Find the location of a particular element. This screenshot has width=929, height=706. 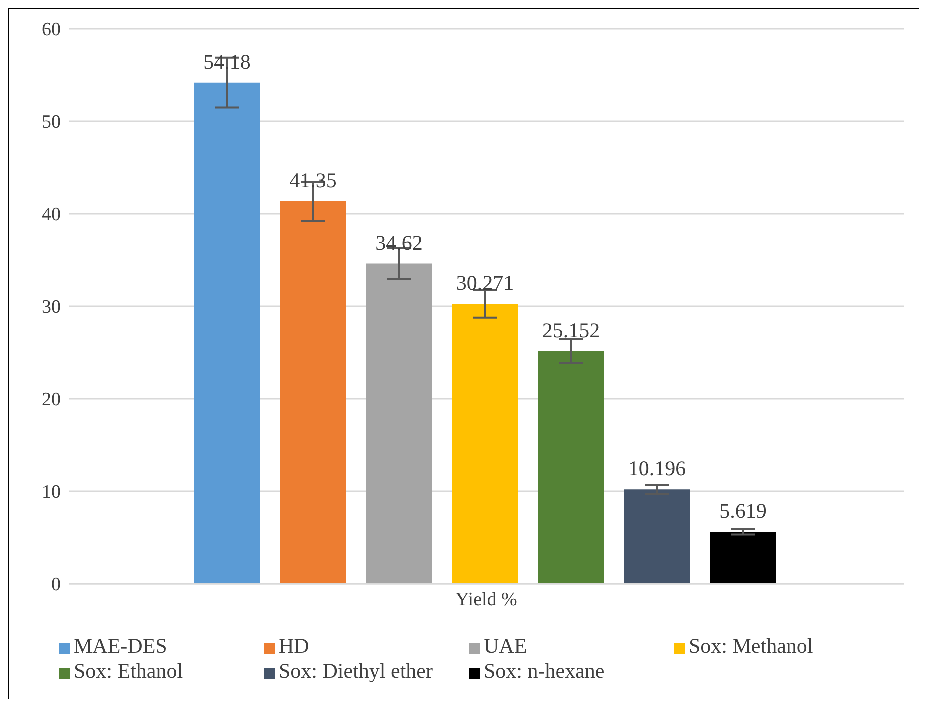

data-label: 25.152 is located at coordinates (571, 330).